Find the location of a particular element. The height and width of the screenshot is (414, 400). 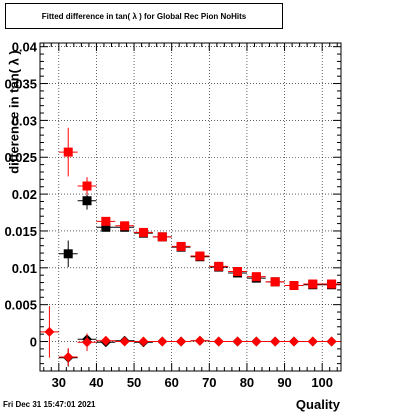

y-tick-label: 0.025 is located at coordinates (20, 157).